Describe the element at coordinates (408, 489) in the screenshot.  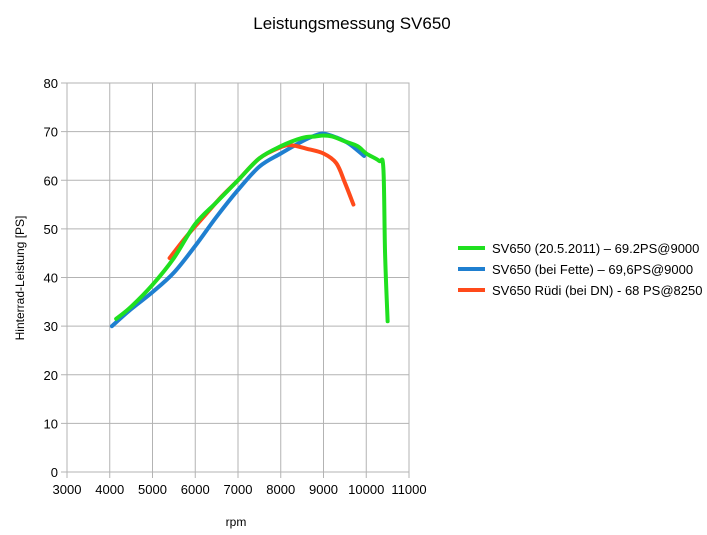
I see `x-tick-label: 11000` at that location.